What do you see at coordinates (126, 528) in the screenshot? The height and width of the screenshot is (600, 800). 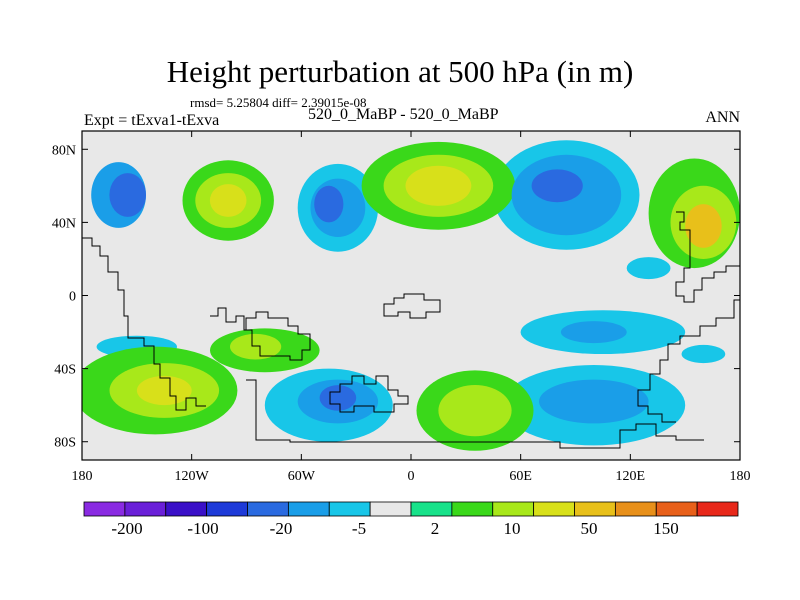 I see `colorbar-label: -200` at bounding box center [126, 528].